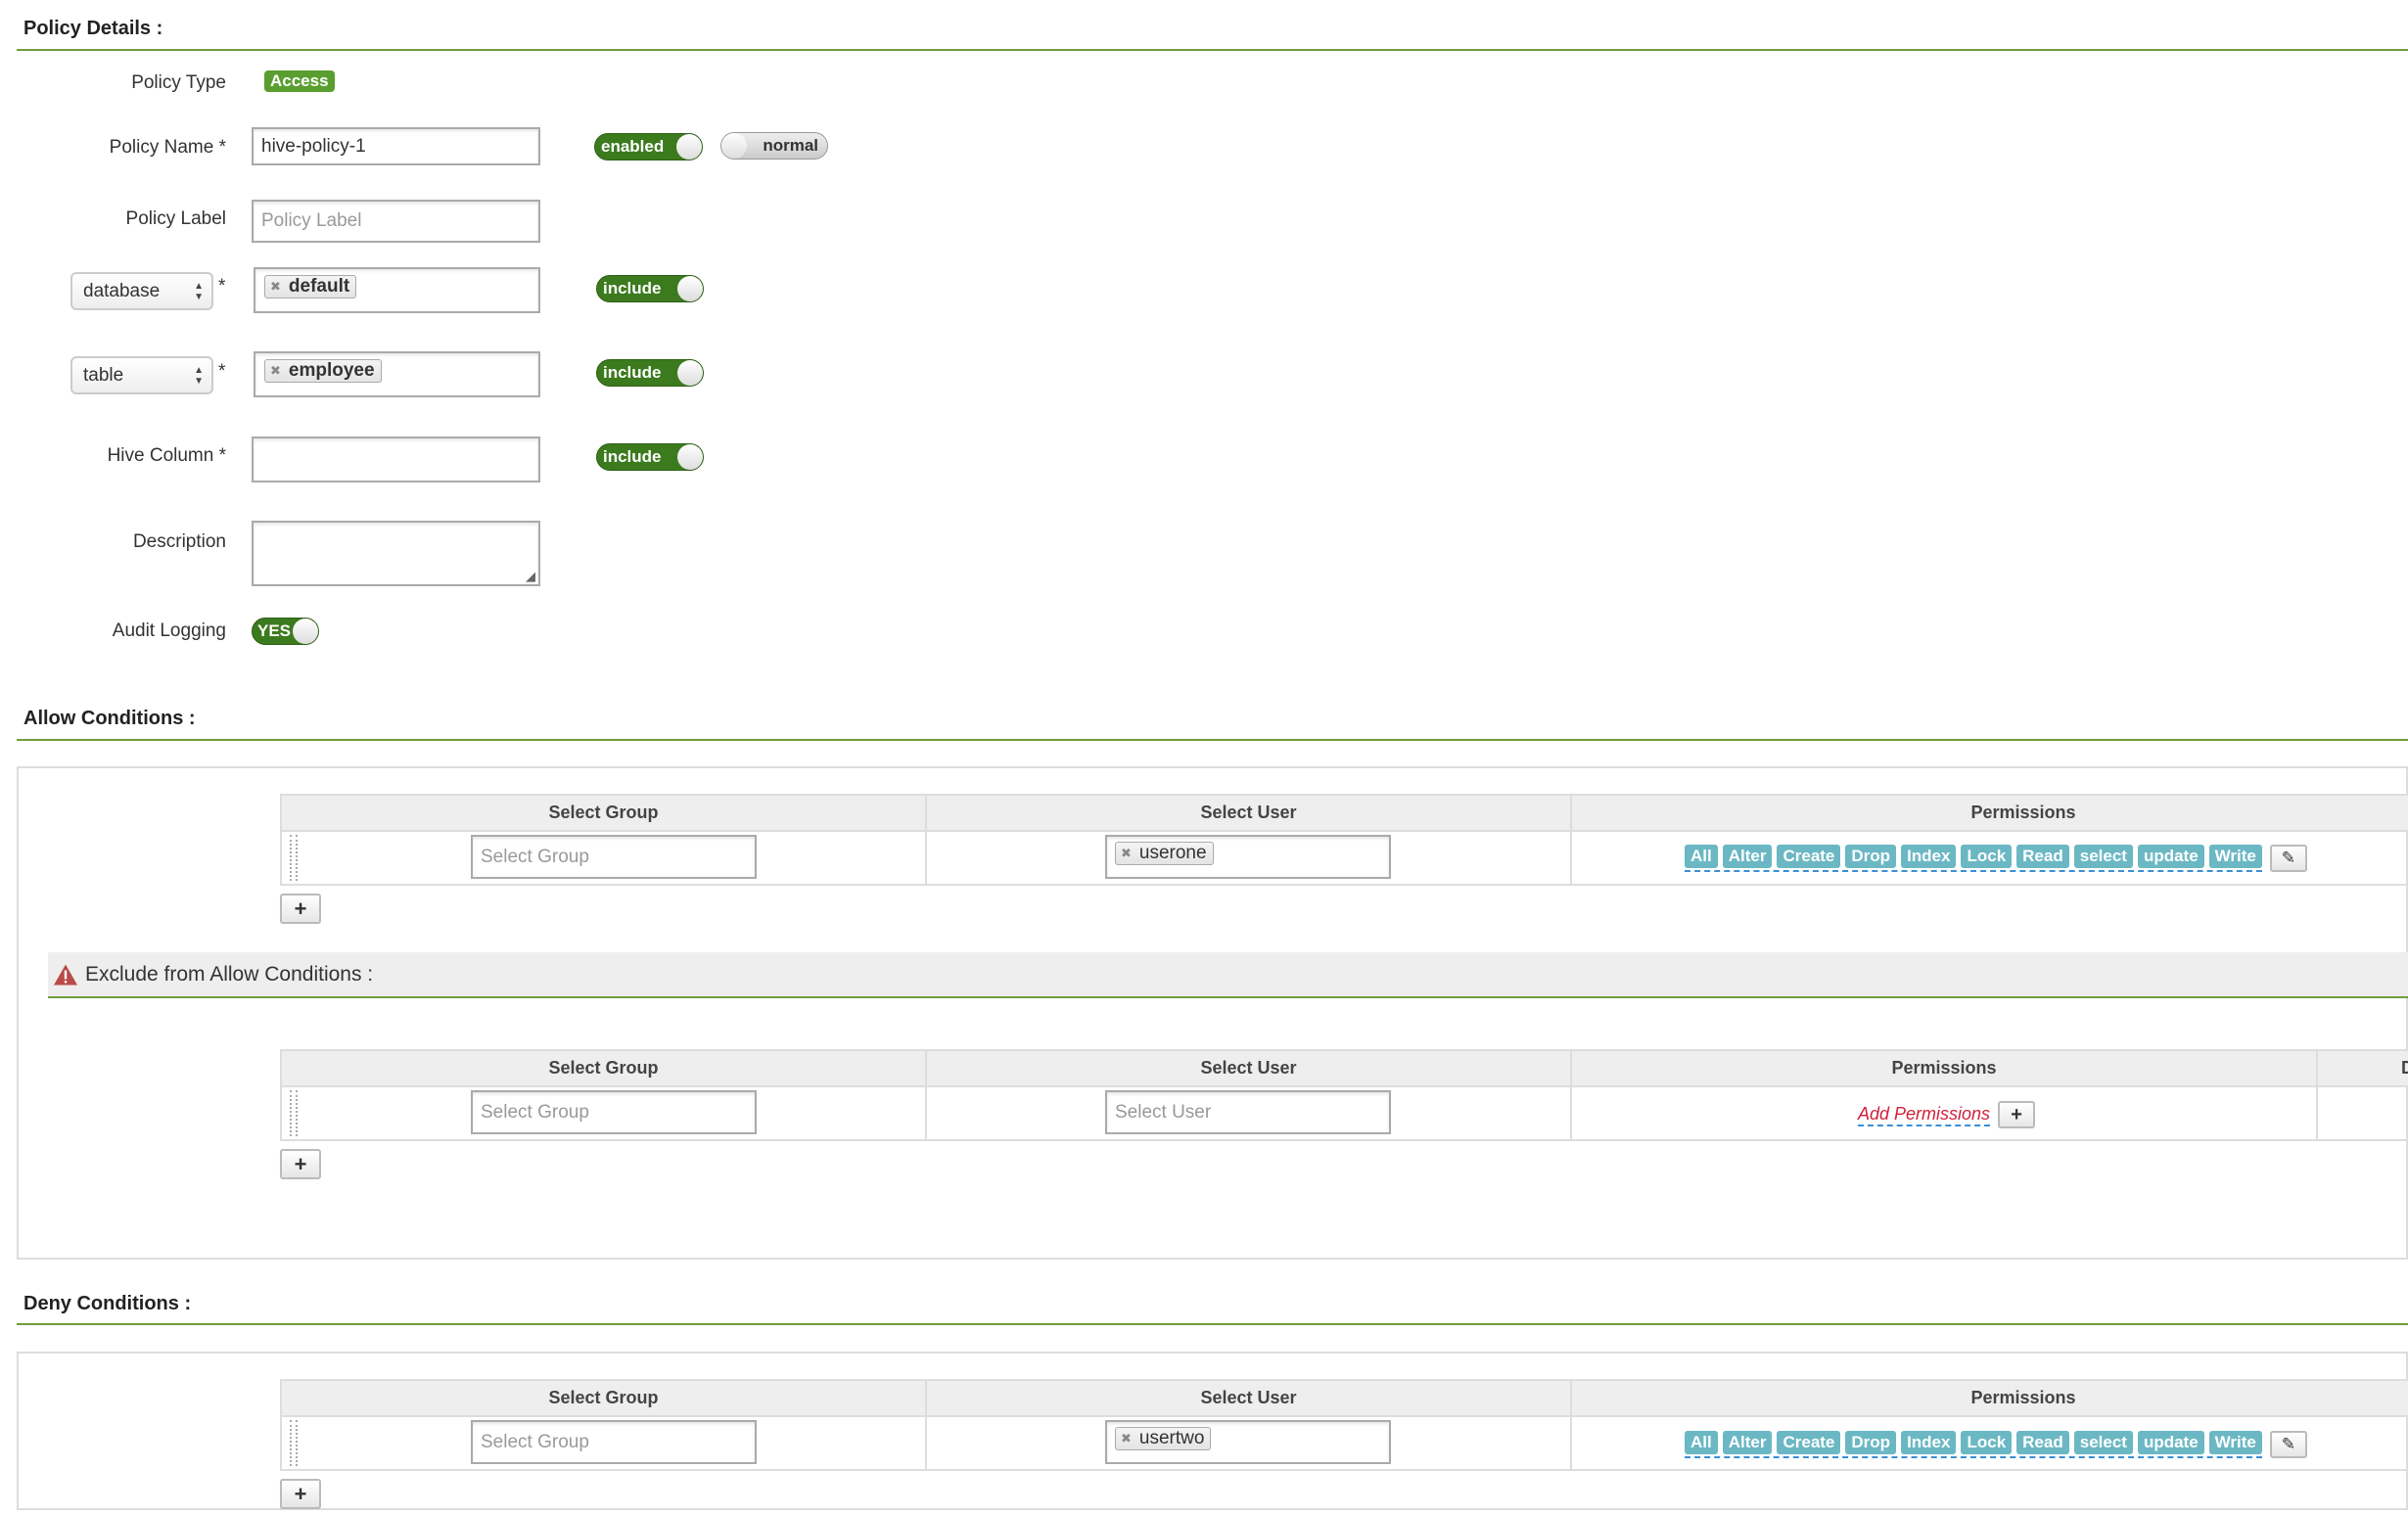 The image size is (2408, 1515). I want to click on user-select-input: Select User, so click(1248, 1112).